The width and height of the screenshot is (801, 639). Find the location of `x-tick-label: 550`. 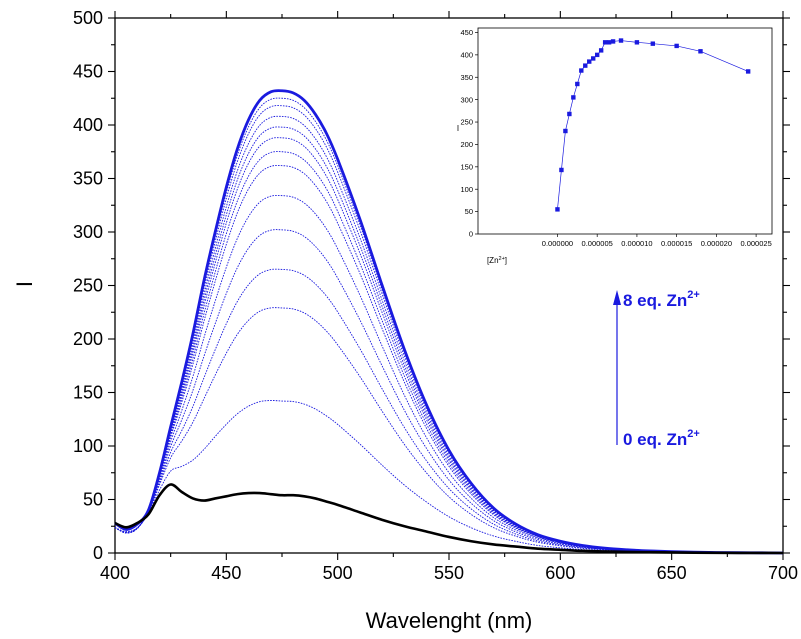

x-tick-label: 550 is located at coordinates (449, 573).